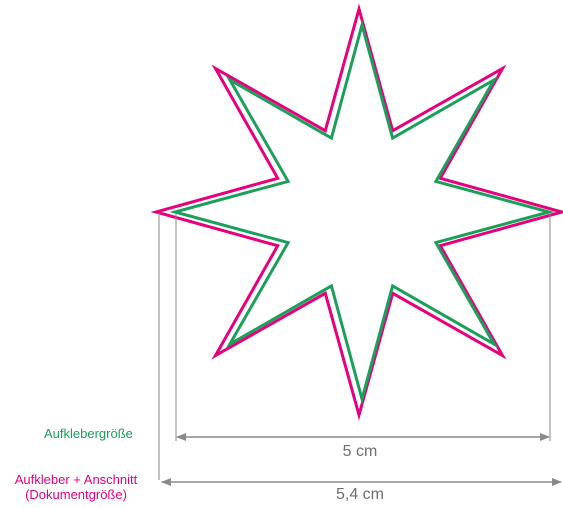 This screenshot has height=508, width=563. I want to click on sticker-dimension-value: 5 cm, so click(360, 451).